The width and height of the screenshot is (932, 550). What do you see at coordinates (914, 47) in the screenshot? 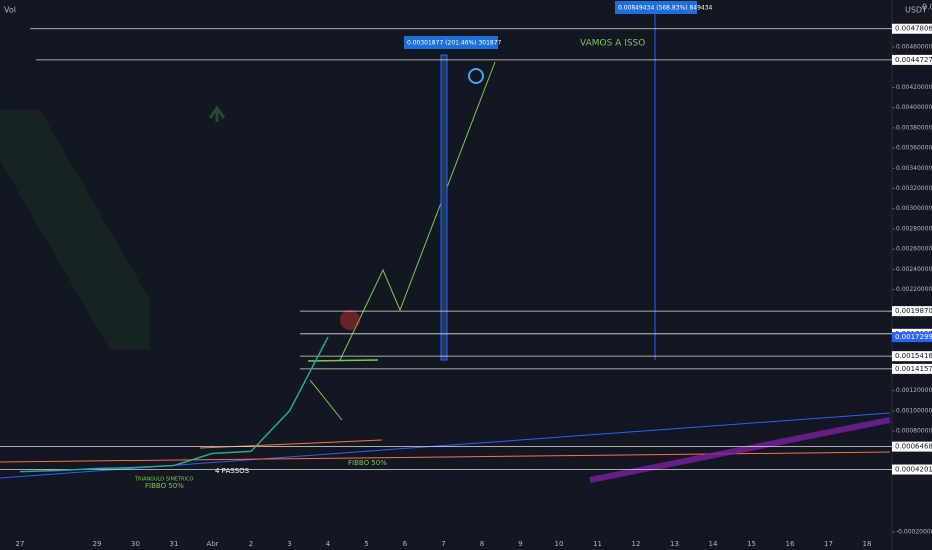
I see `y-tick-label: 0.00460000` at bounding box center [914, 47].